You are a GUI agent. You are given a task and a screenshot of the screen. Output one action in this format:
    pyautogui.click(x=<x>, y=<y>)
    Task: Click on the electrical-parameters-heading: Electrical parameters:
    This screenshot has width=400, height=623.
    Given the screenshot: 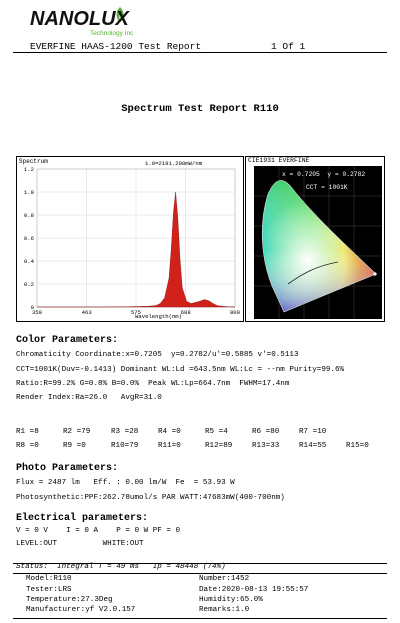 What is the action you would take?
    pyautogui.click(x=82, y=518)
    